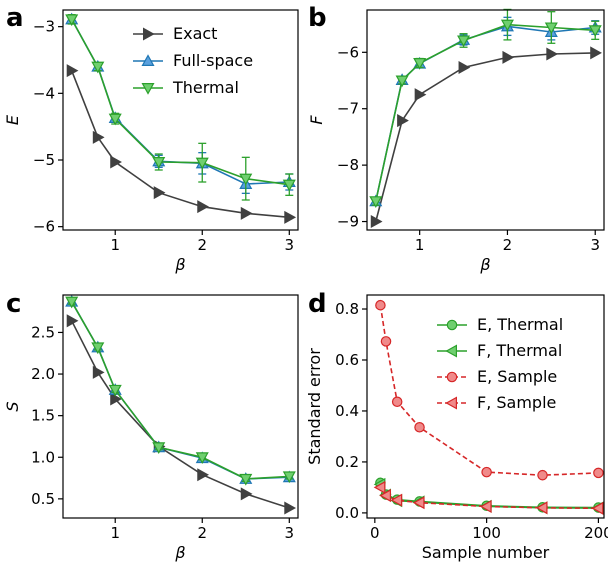 The image size is (608, 567). Describe the element at coordinates (486, 552) in the screenshot. I see `x-axis-label: Sample number` at that location.